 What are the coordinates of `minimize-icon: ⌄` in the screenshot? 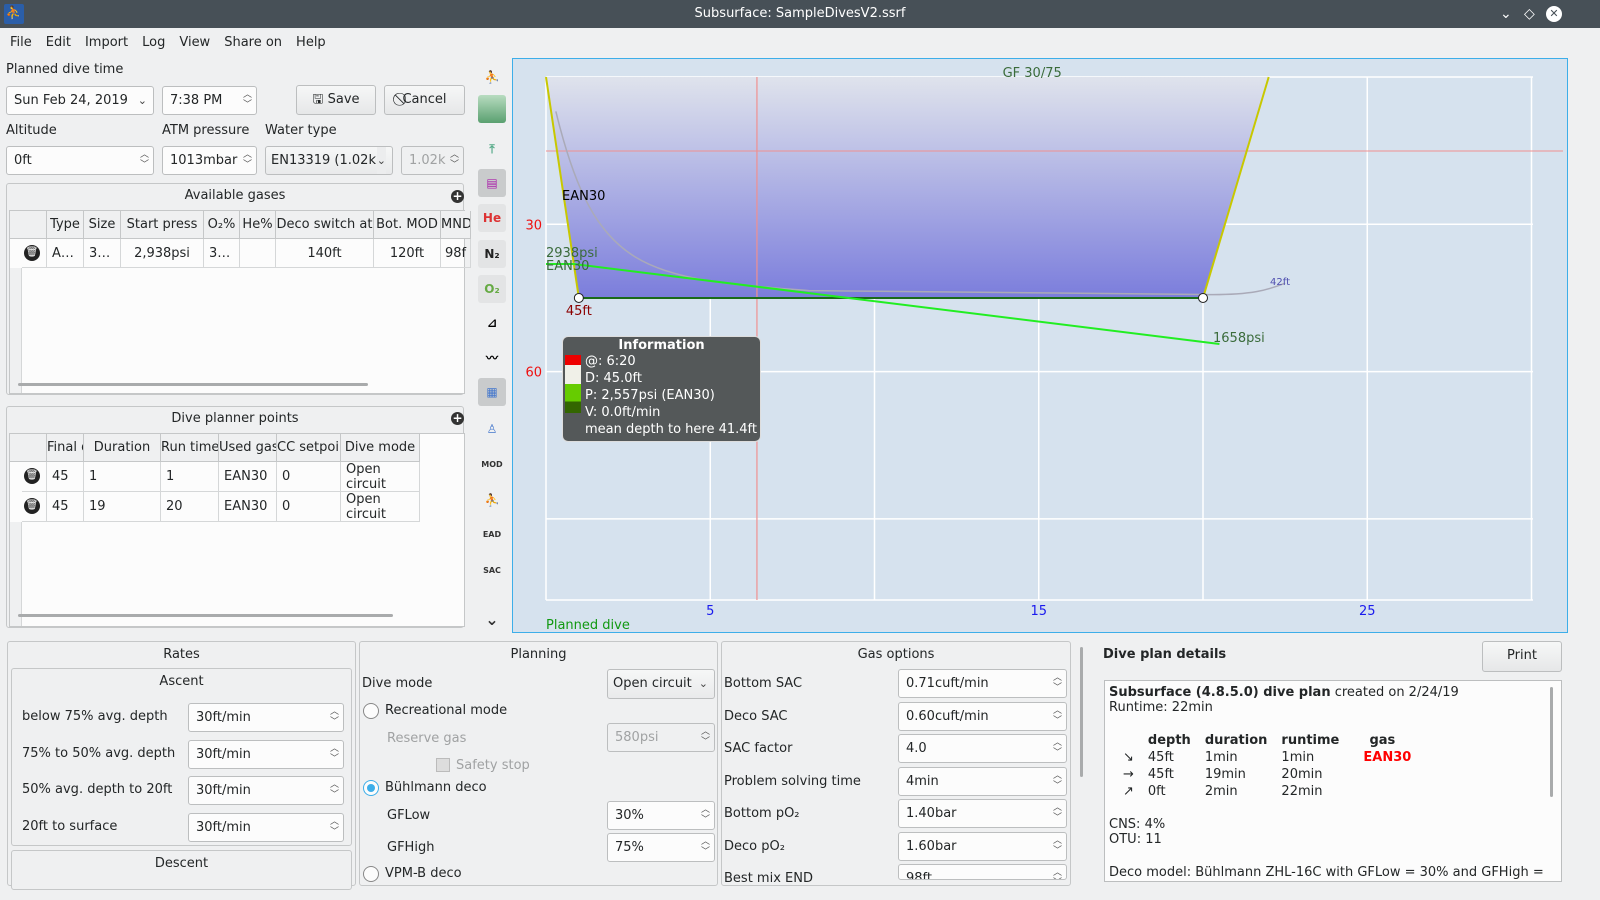 It's located at (1506, 14).